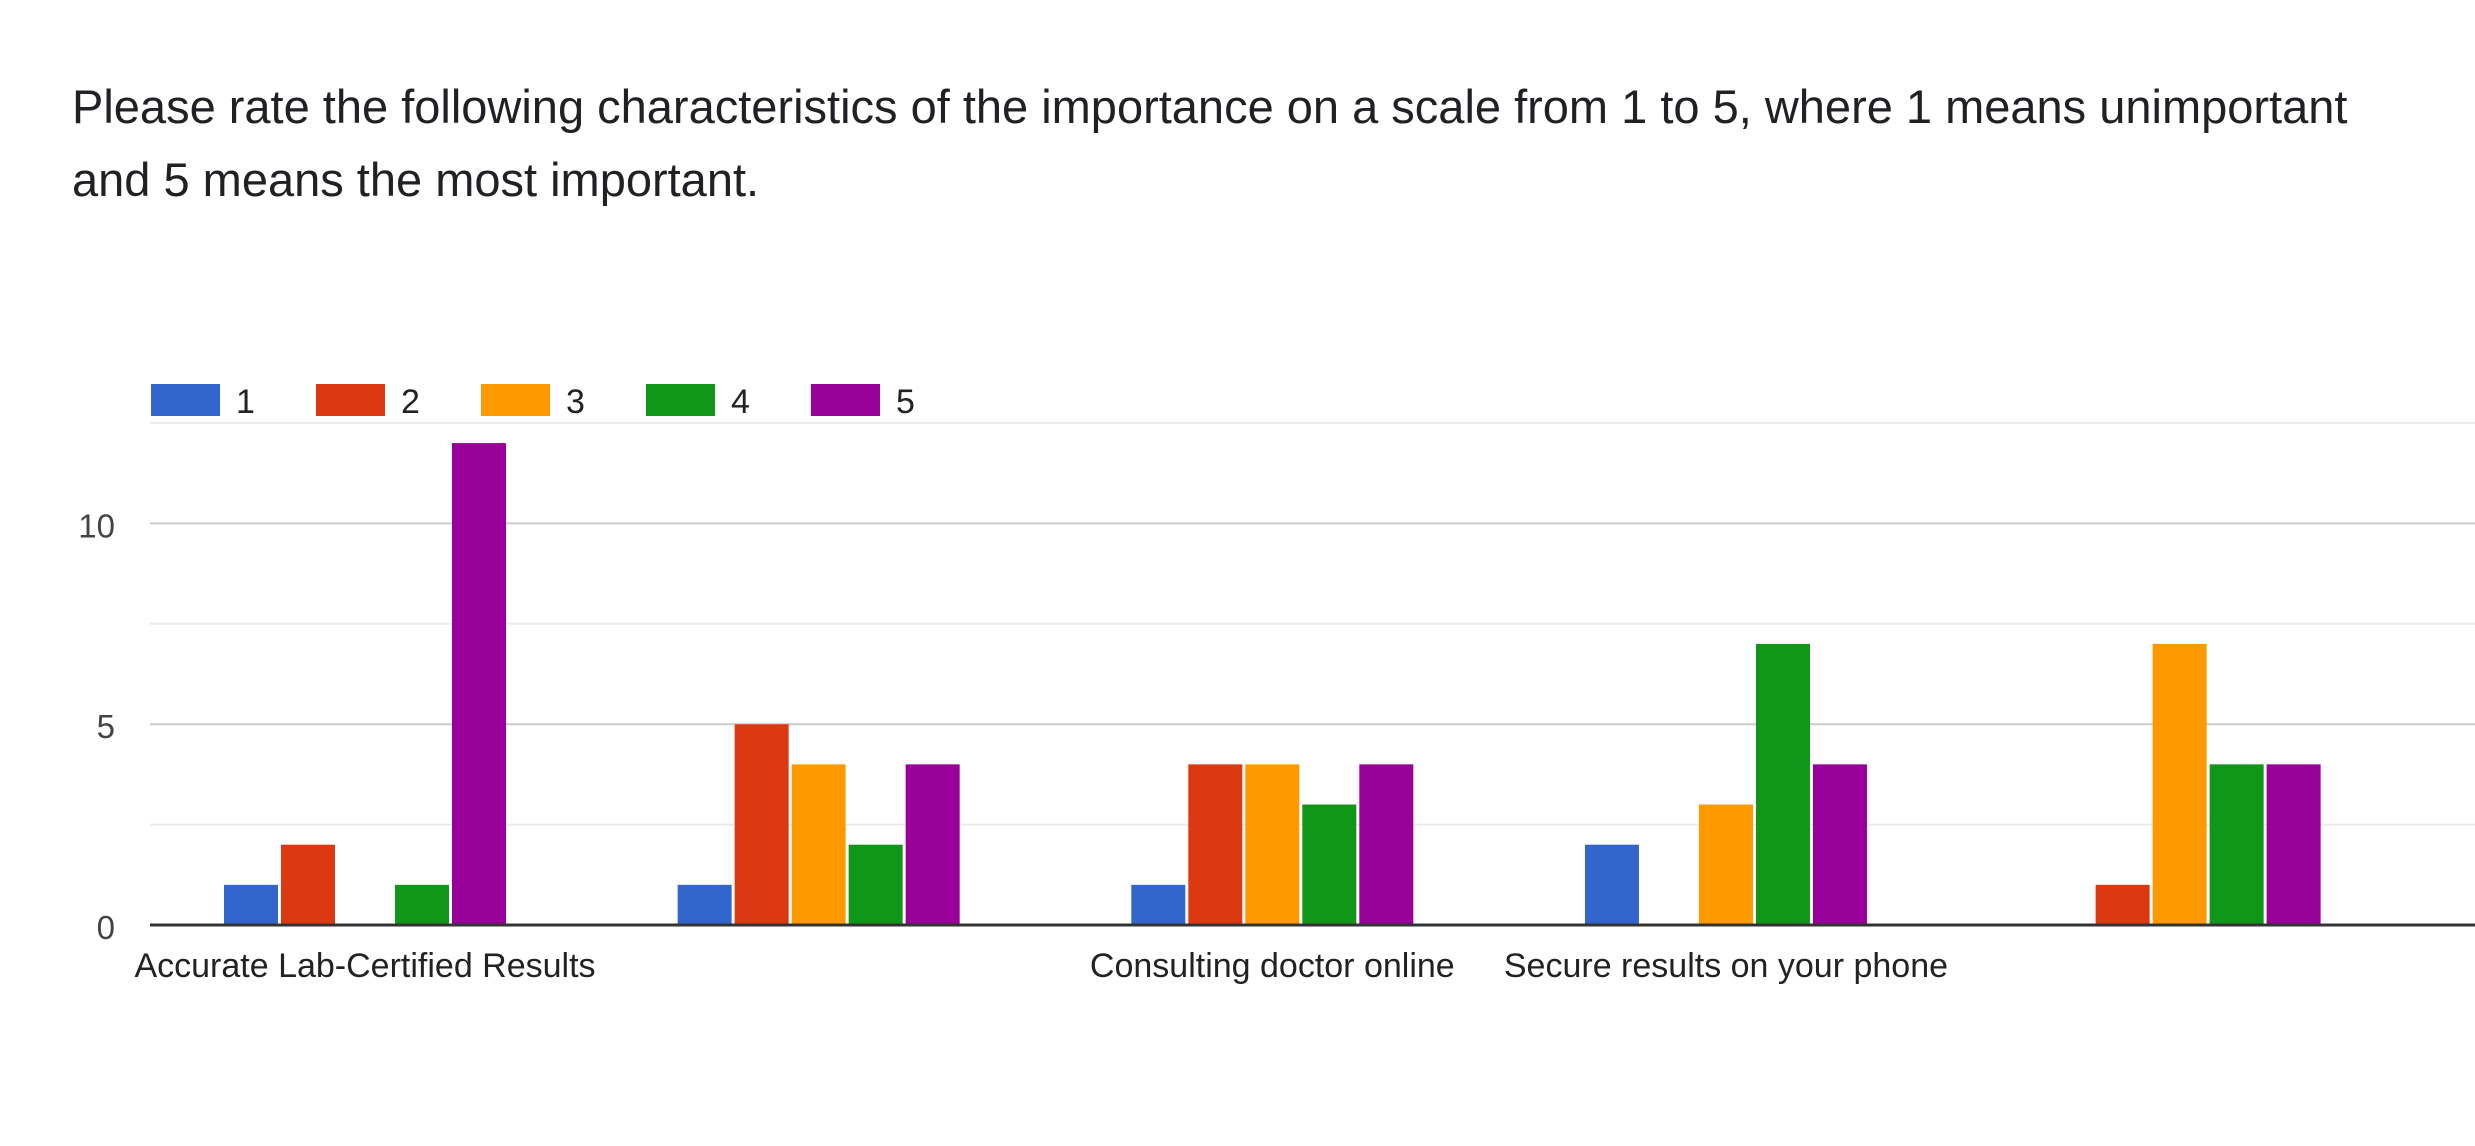  Describe the element at coordinates (364, 966) in the screenshot. I see `x-category-label: Accurate Lab-Certified Results` at that location.